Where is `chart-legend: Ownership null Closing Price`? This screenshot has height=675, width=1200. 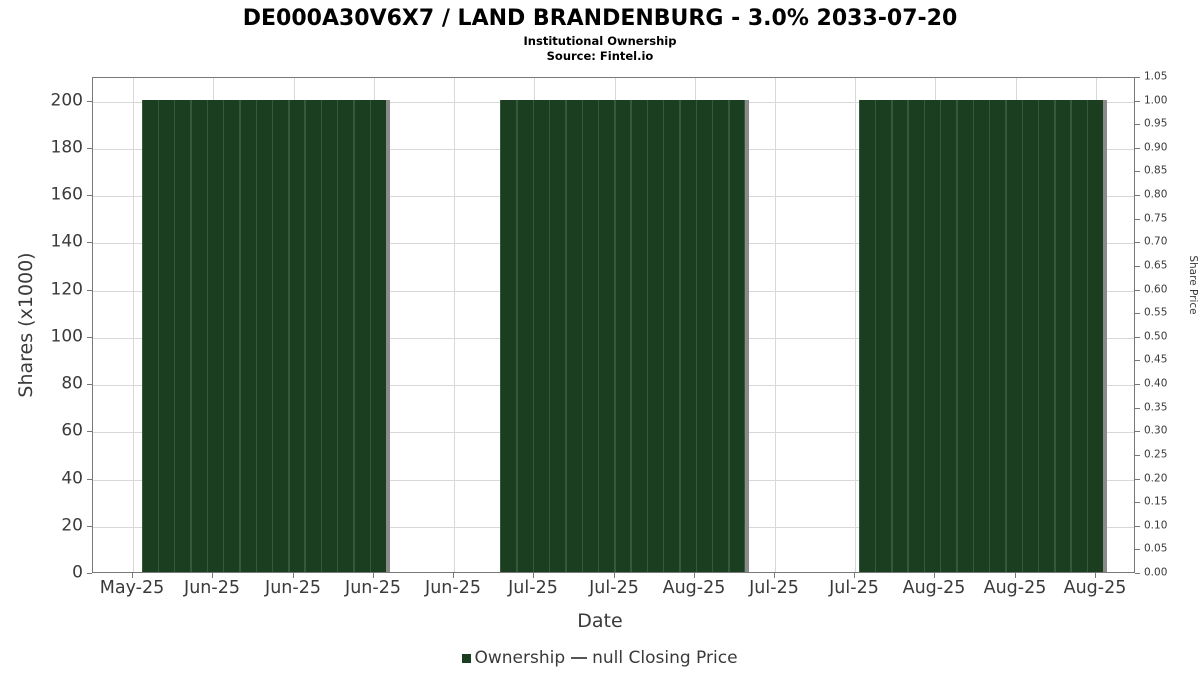 chart-legend: Ownership null Closing Price is located at coordinates (600, 658).